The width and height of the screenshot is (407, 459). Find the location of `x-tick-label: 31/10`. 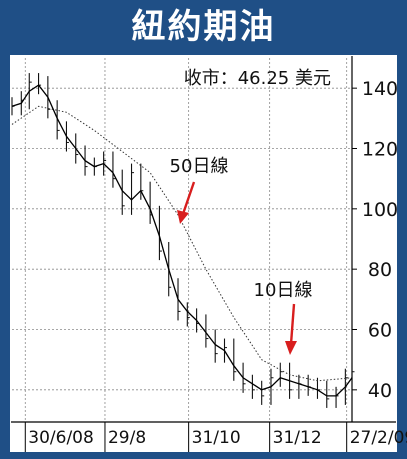

x-tick-label: 31/10 is located at coordinates (216, 438).